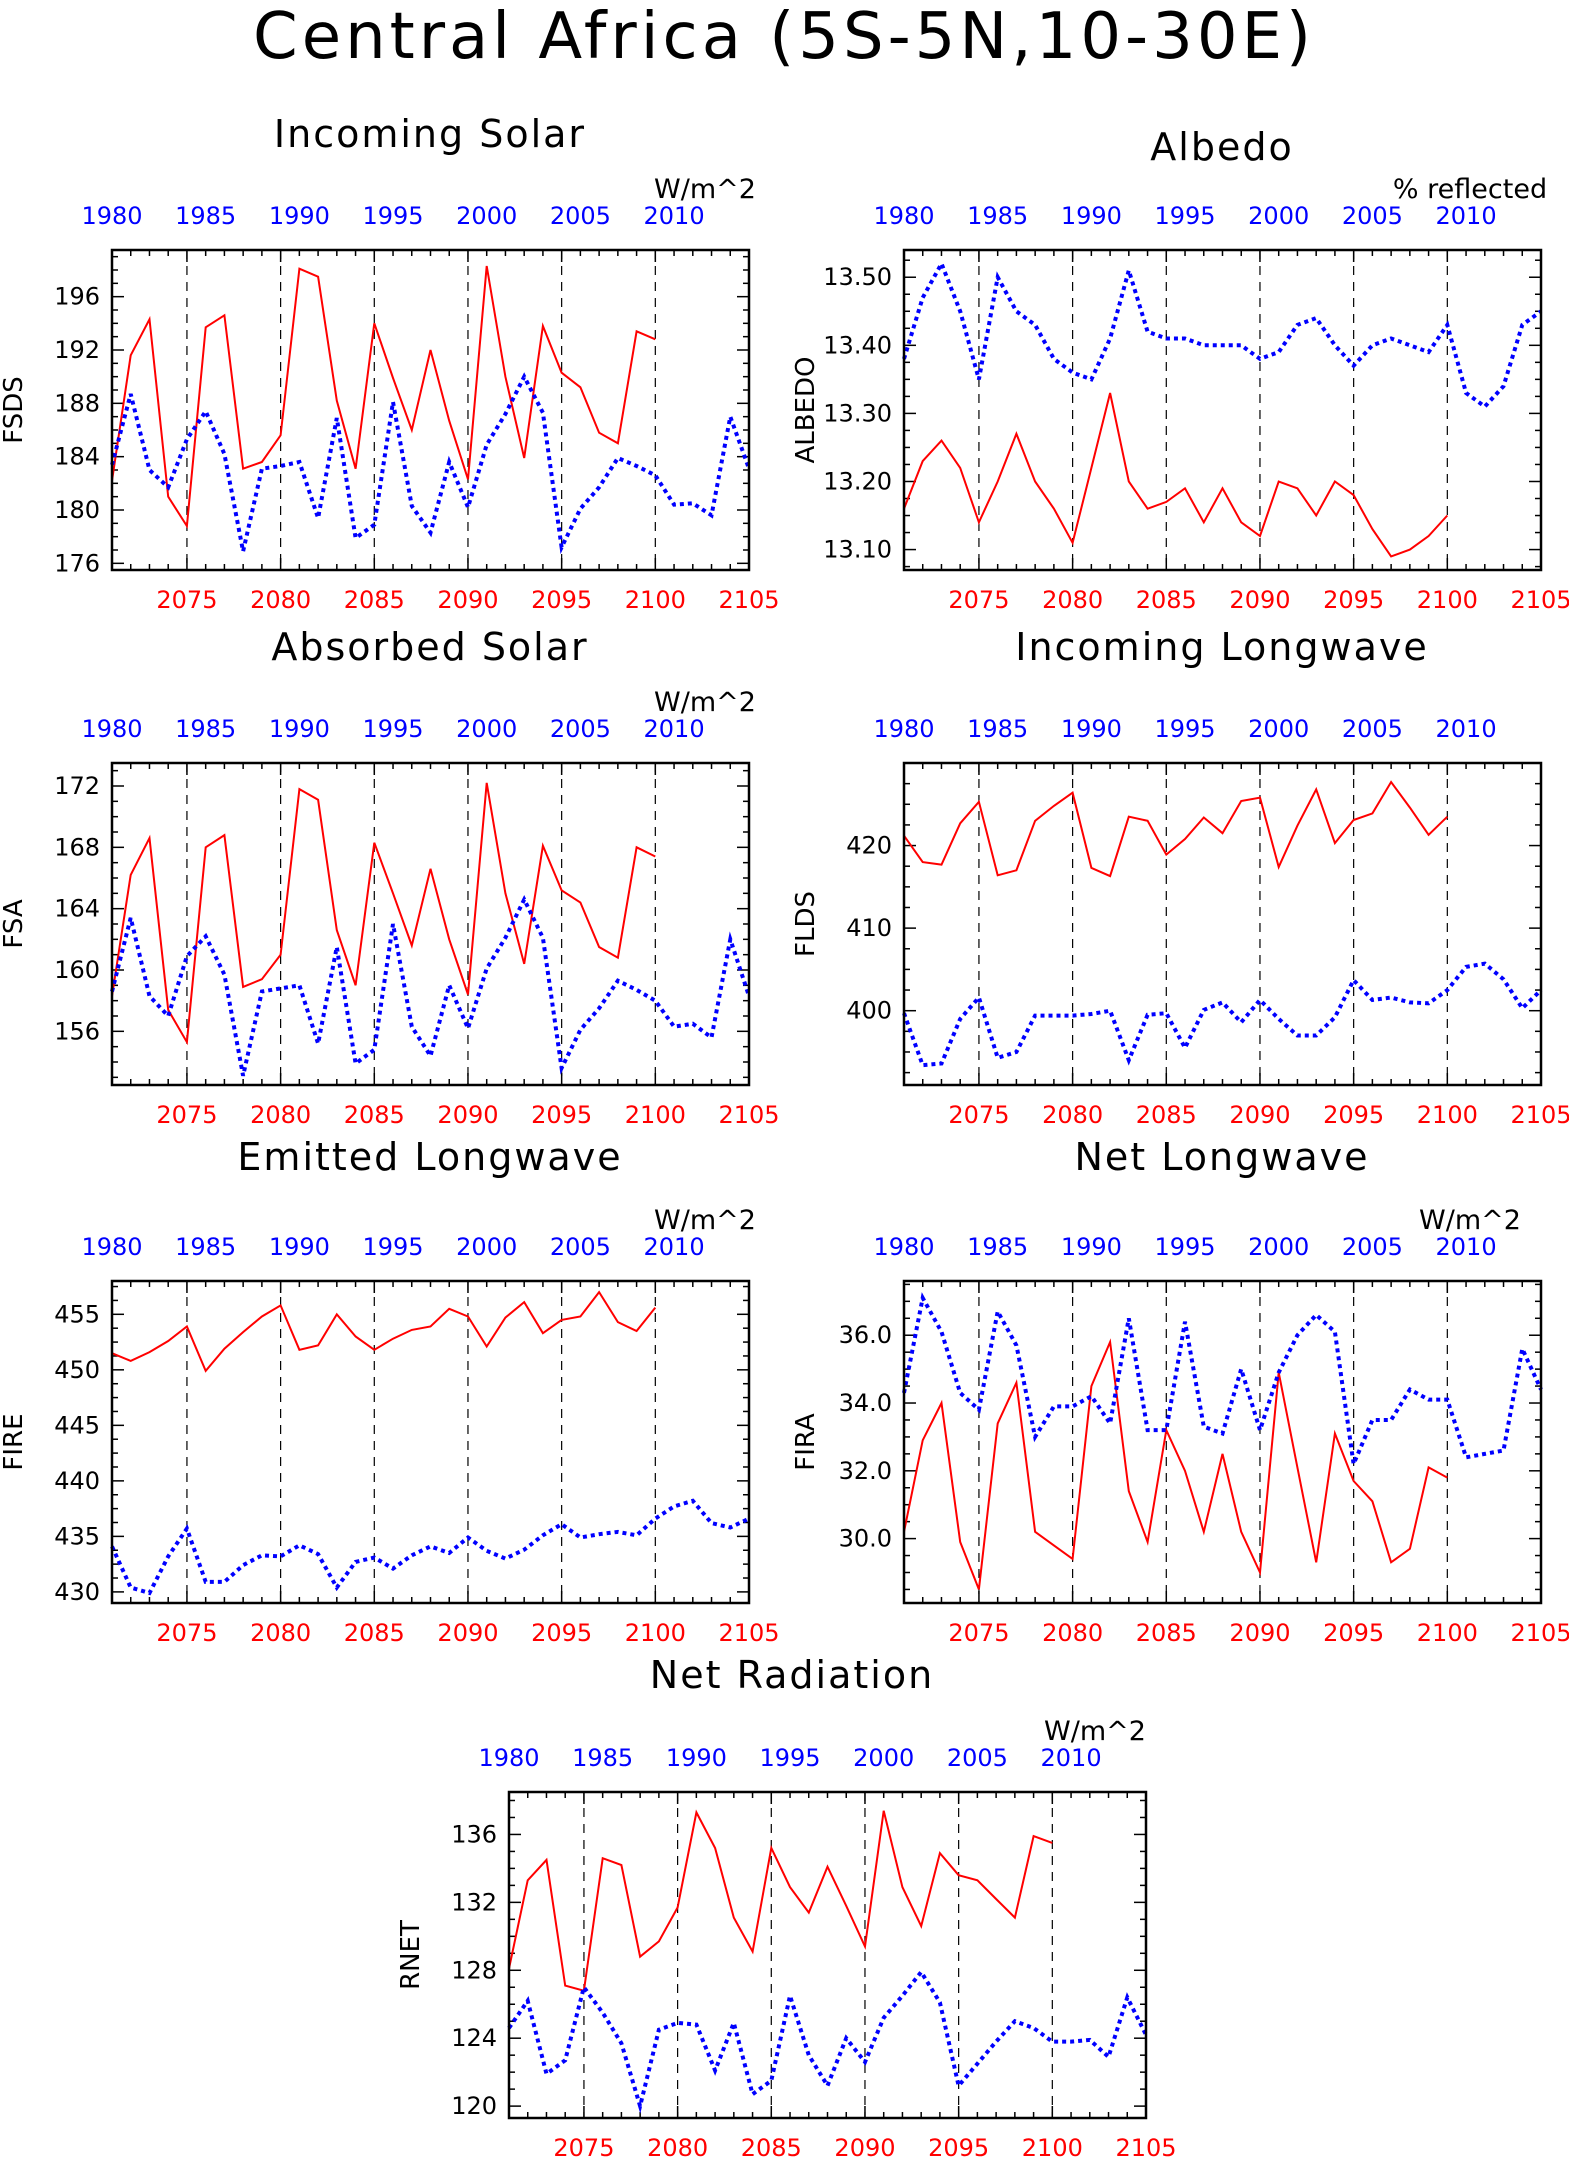 The height and width of the screenshot is (2160, 1569). Describe the element at coordinates (474, 1970) in the screenshot. I see `y-tick-label: 128` at that location.